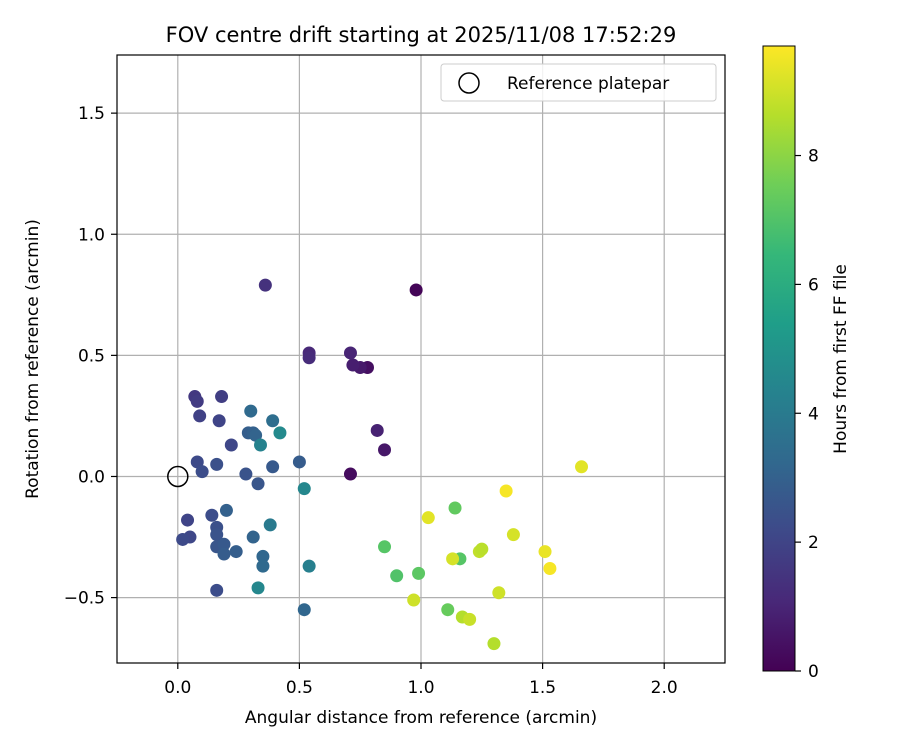 The width and height of the screenshot is (900, 750). I want to click on colorbar-tick-label: 6, so click(813, 285).